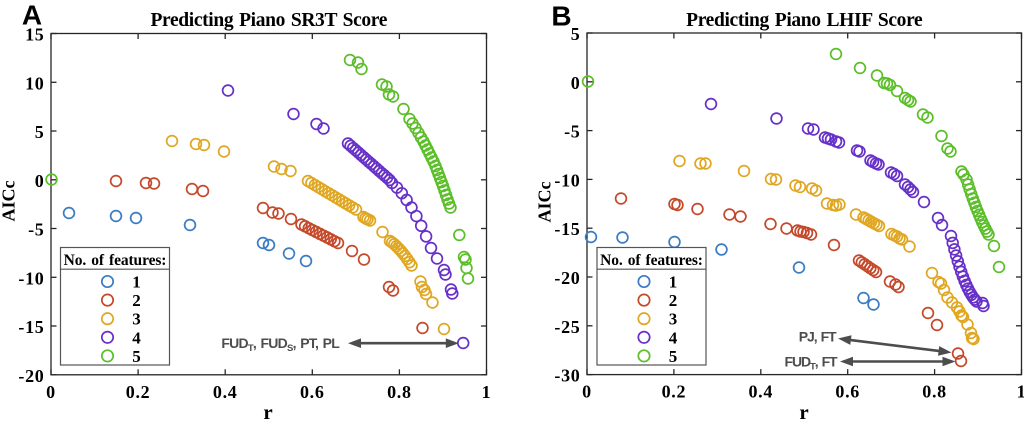 The width and height of the screenshot is (1024, 424). Describe the element at coordinates (280, 344) in the screenshot. I see `svg-text: FUDT, FUDS, PT, PL` at that location.